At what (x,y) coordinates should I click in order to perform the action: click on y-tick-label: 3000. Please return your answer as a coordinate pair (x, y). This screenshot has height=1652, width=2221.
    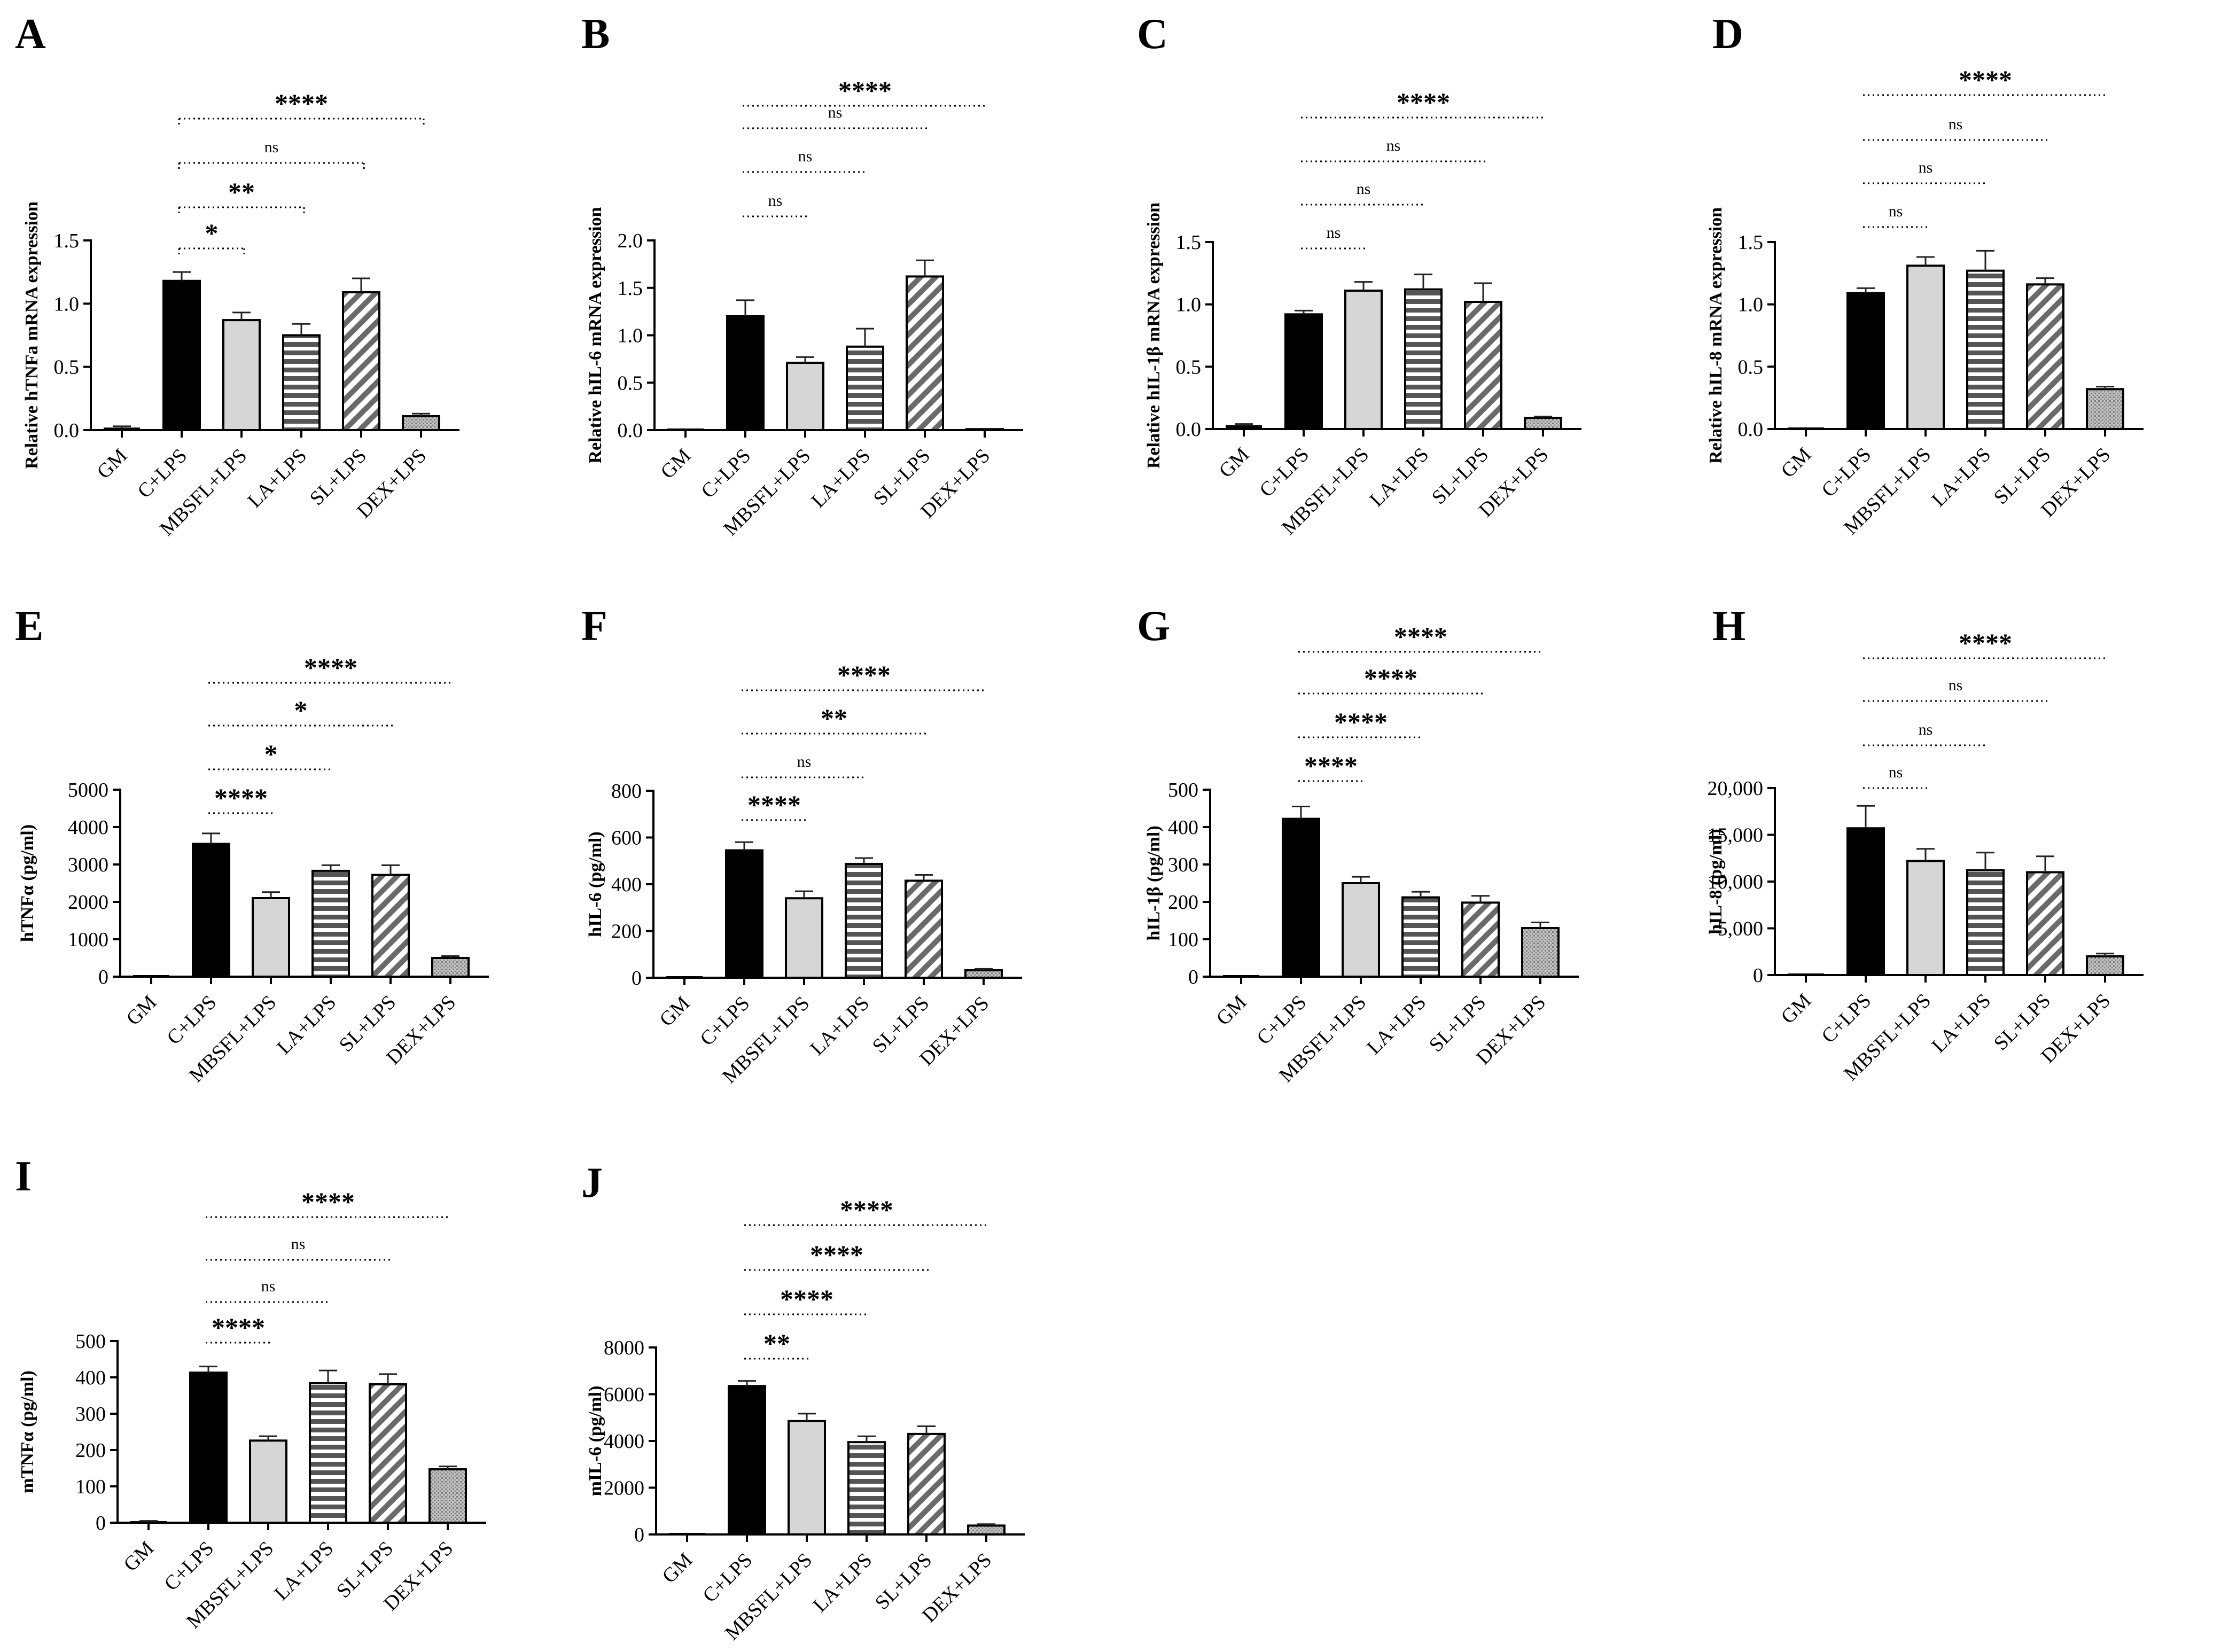
    Looking at the image, I should click on (88, 865).